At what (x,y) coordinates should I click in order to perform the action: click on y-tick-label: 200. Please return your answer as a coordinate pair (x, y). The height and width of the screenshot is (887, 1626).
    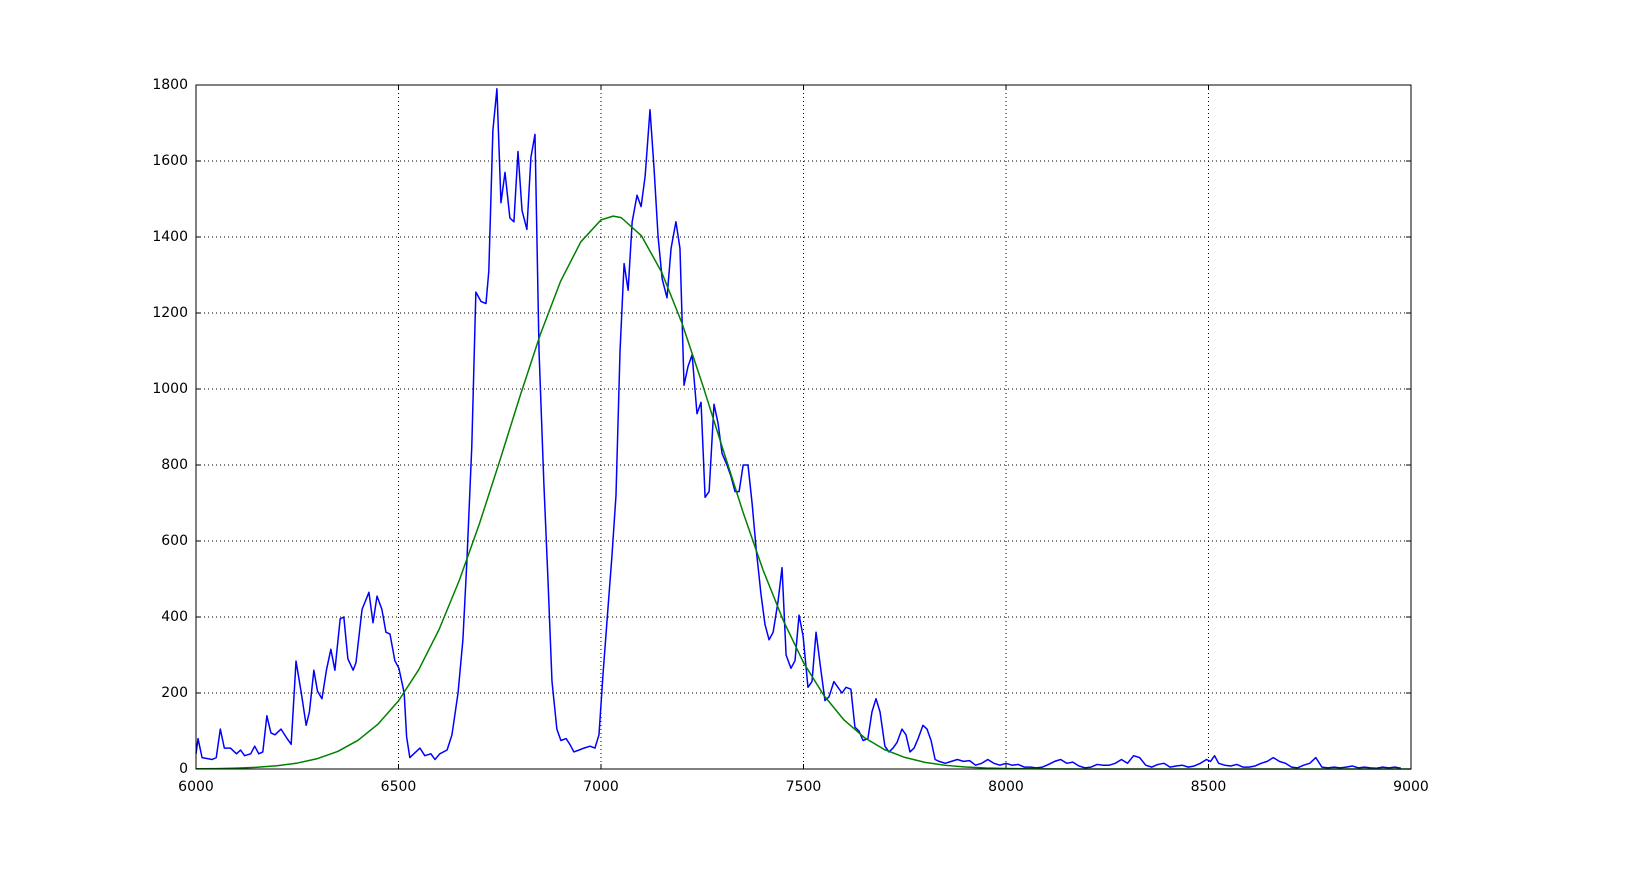
    Looking at the image, I should click on (174, 693).